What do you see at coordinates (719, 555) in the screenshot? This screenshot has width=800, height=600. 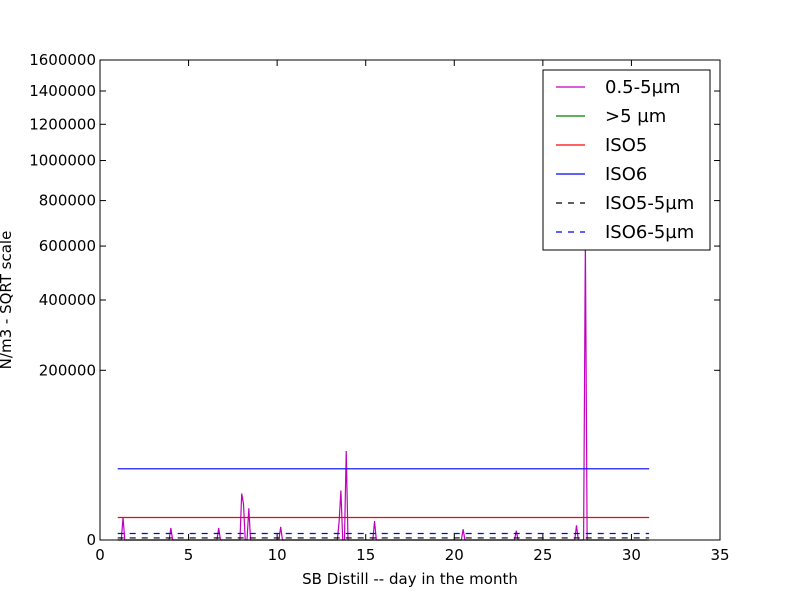 I see `x-tick-label: 35` at bounding box center [719, 555].